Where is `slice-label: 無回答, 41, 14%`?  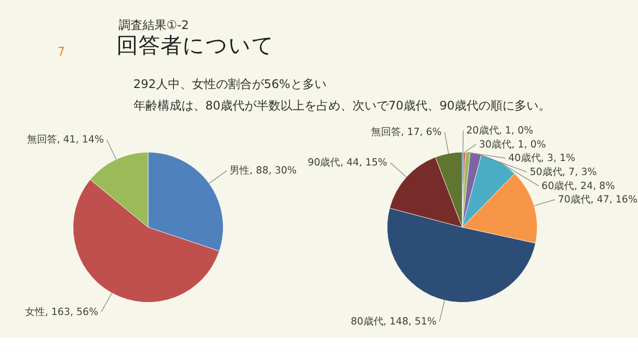
slice-label: 無回答, 41, 14% is located at coordinates (65, 140).